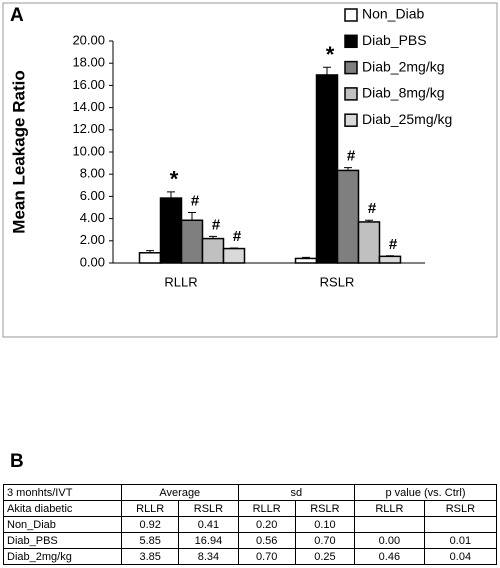 This screenshot has width=500, height=568. Describe the element at coordinates (17, 461) in the screenshot. I see `panel-label: B` at that location.